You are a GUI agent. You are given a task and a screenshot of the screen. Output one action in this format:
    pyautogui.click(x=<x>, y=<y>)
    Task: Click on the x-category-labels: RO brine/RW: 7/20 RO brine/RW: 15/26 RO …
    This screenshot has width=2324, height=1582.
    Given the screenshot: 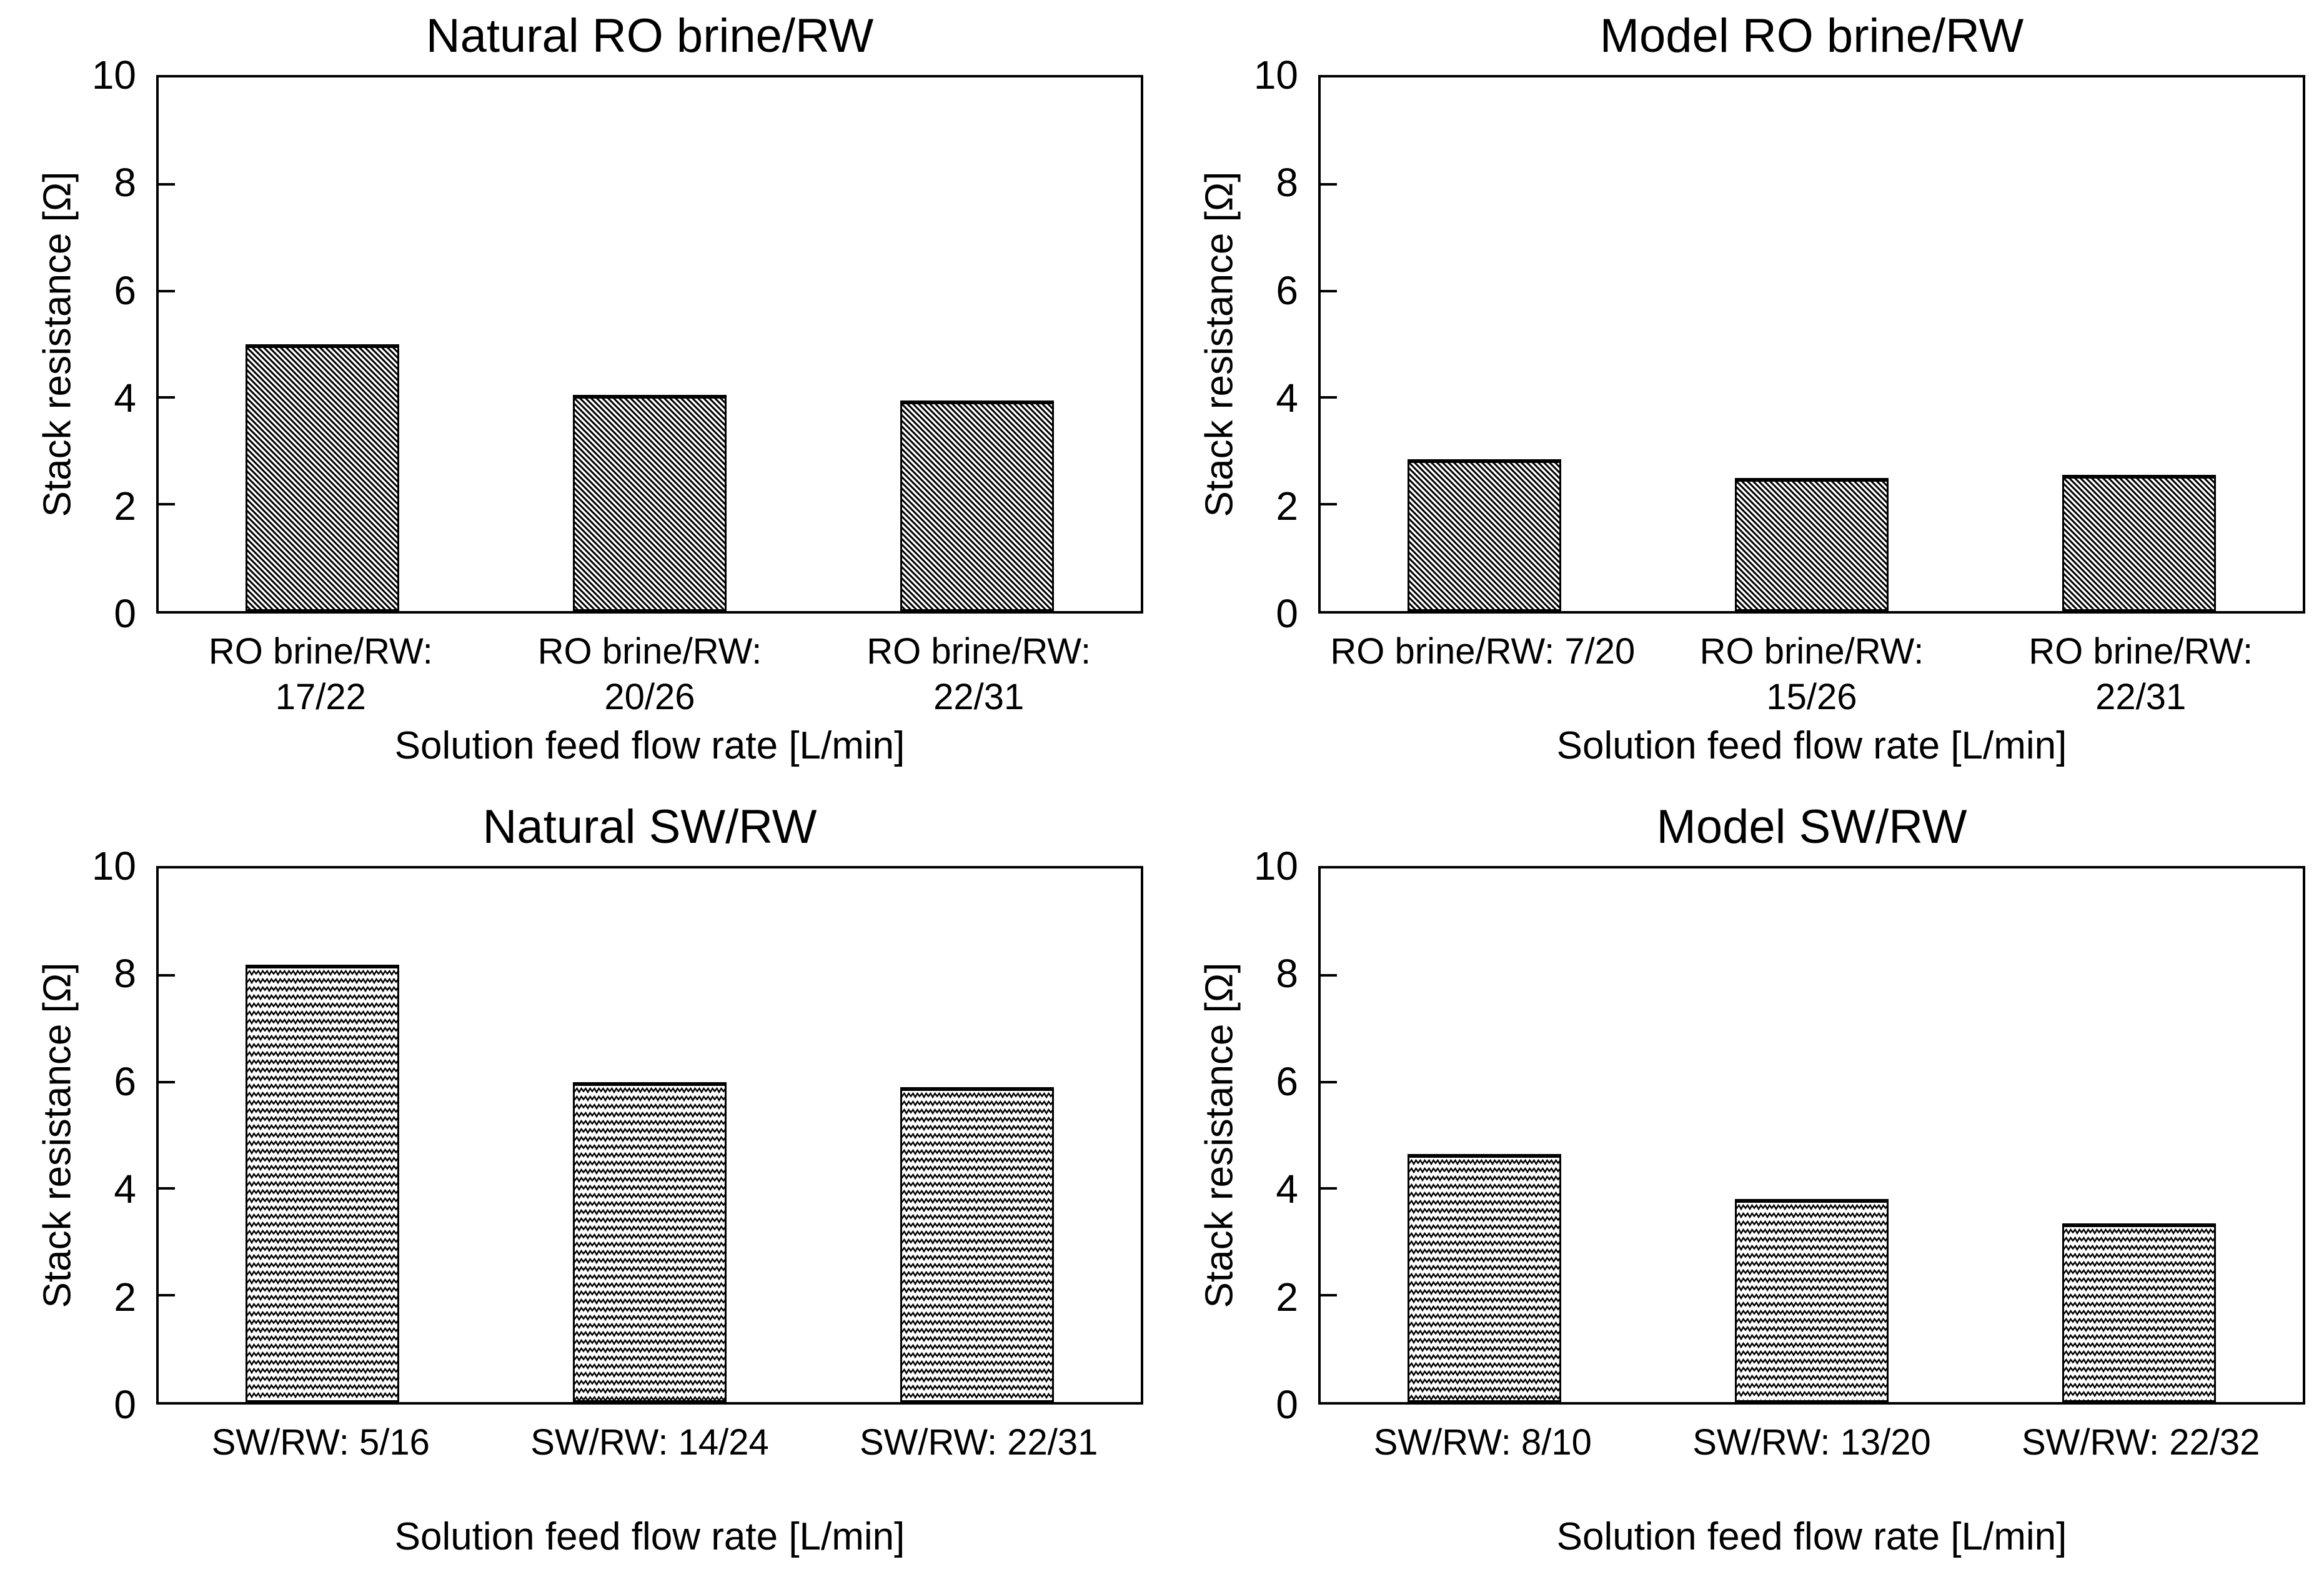 What is the action you would take?
    pyautogui.click(x=1812, y=674)
    